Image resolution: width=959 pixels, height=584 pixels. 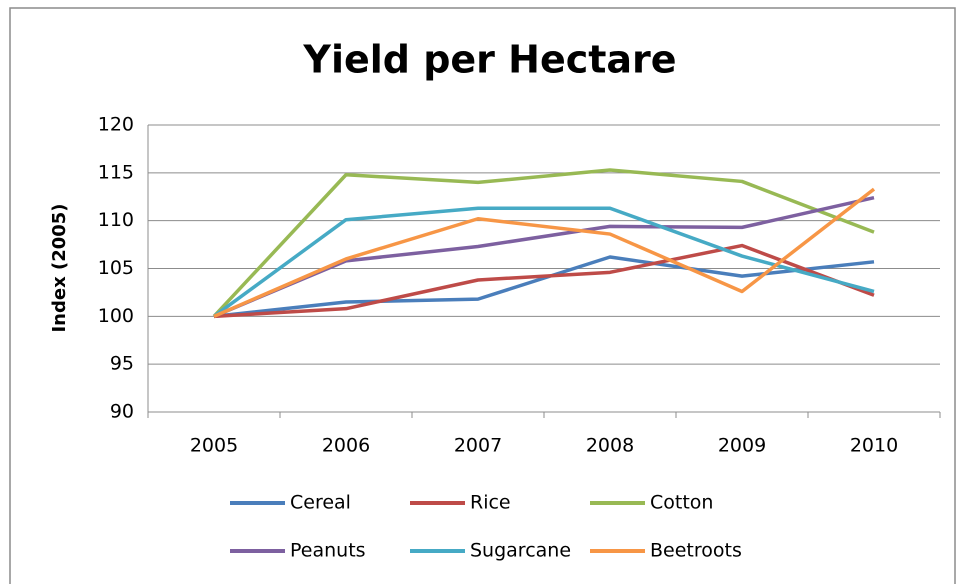 I want to click on legend-label: Cotton, so click(x=681, y=503).